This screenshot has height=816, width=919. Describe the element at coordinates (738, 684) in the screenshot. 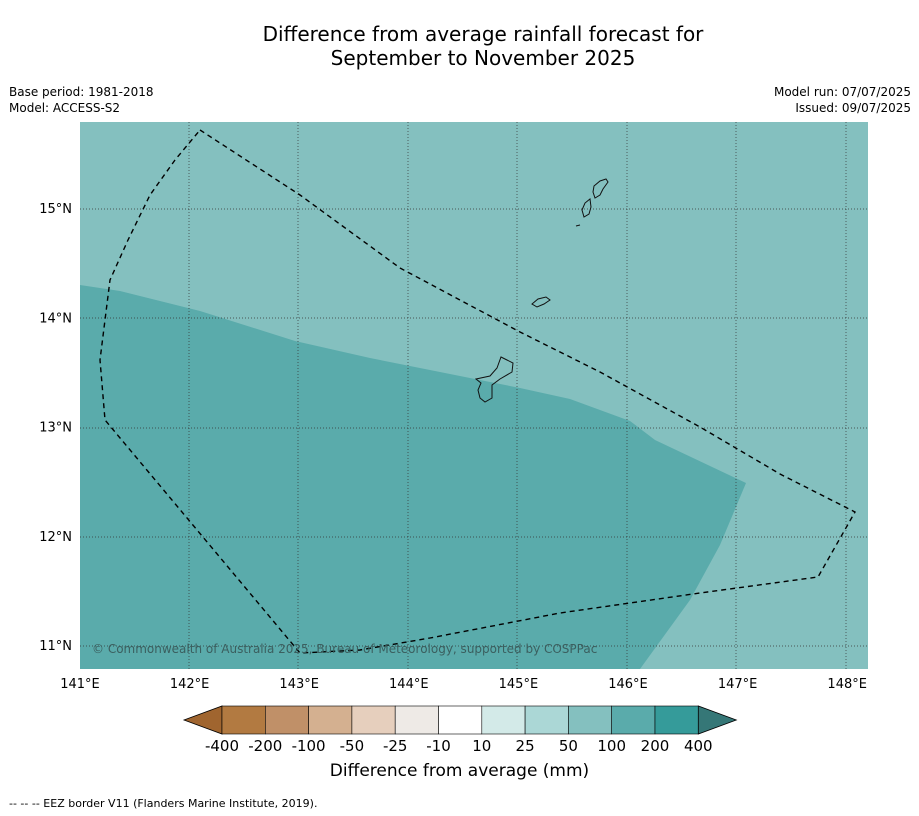

I see `lon-tick-label: 147°E` at that location.